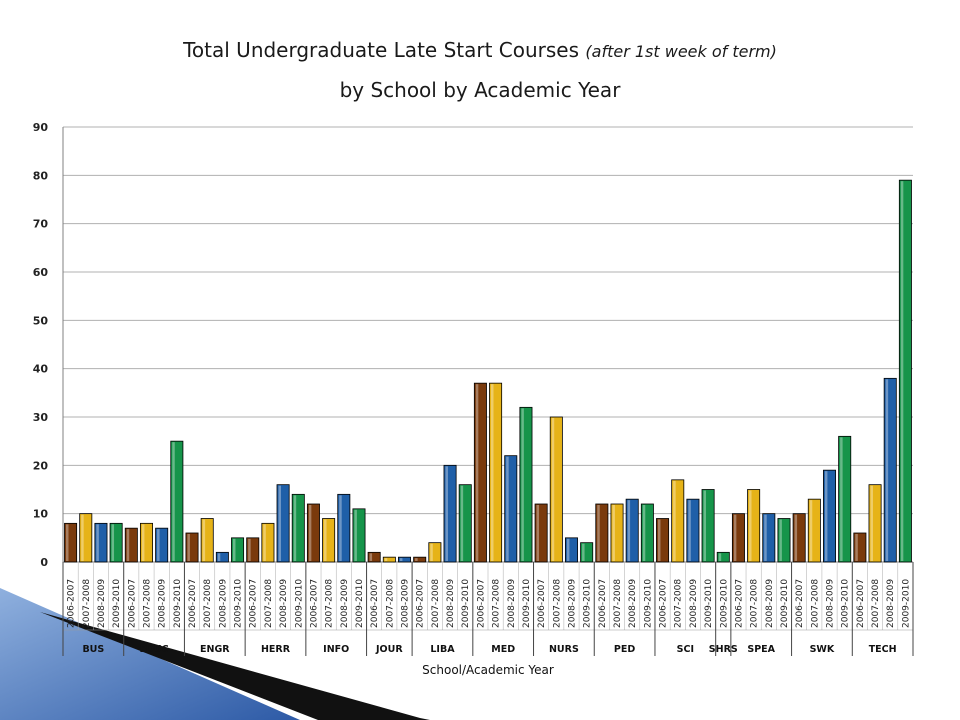 This screenshot has height=720, width=960. I want to click on y-tick-label: 0, so click(44, 562).